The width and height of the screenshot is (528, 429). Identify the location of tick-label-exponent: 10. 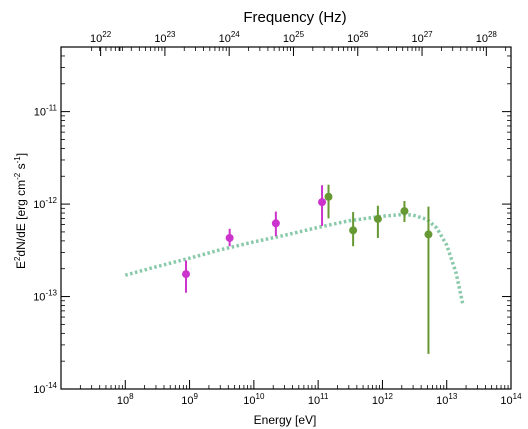
(260, 396).